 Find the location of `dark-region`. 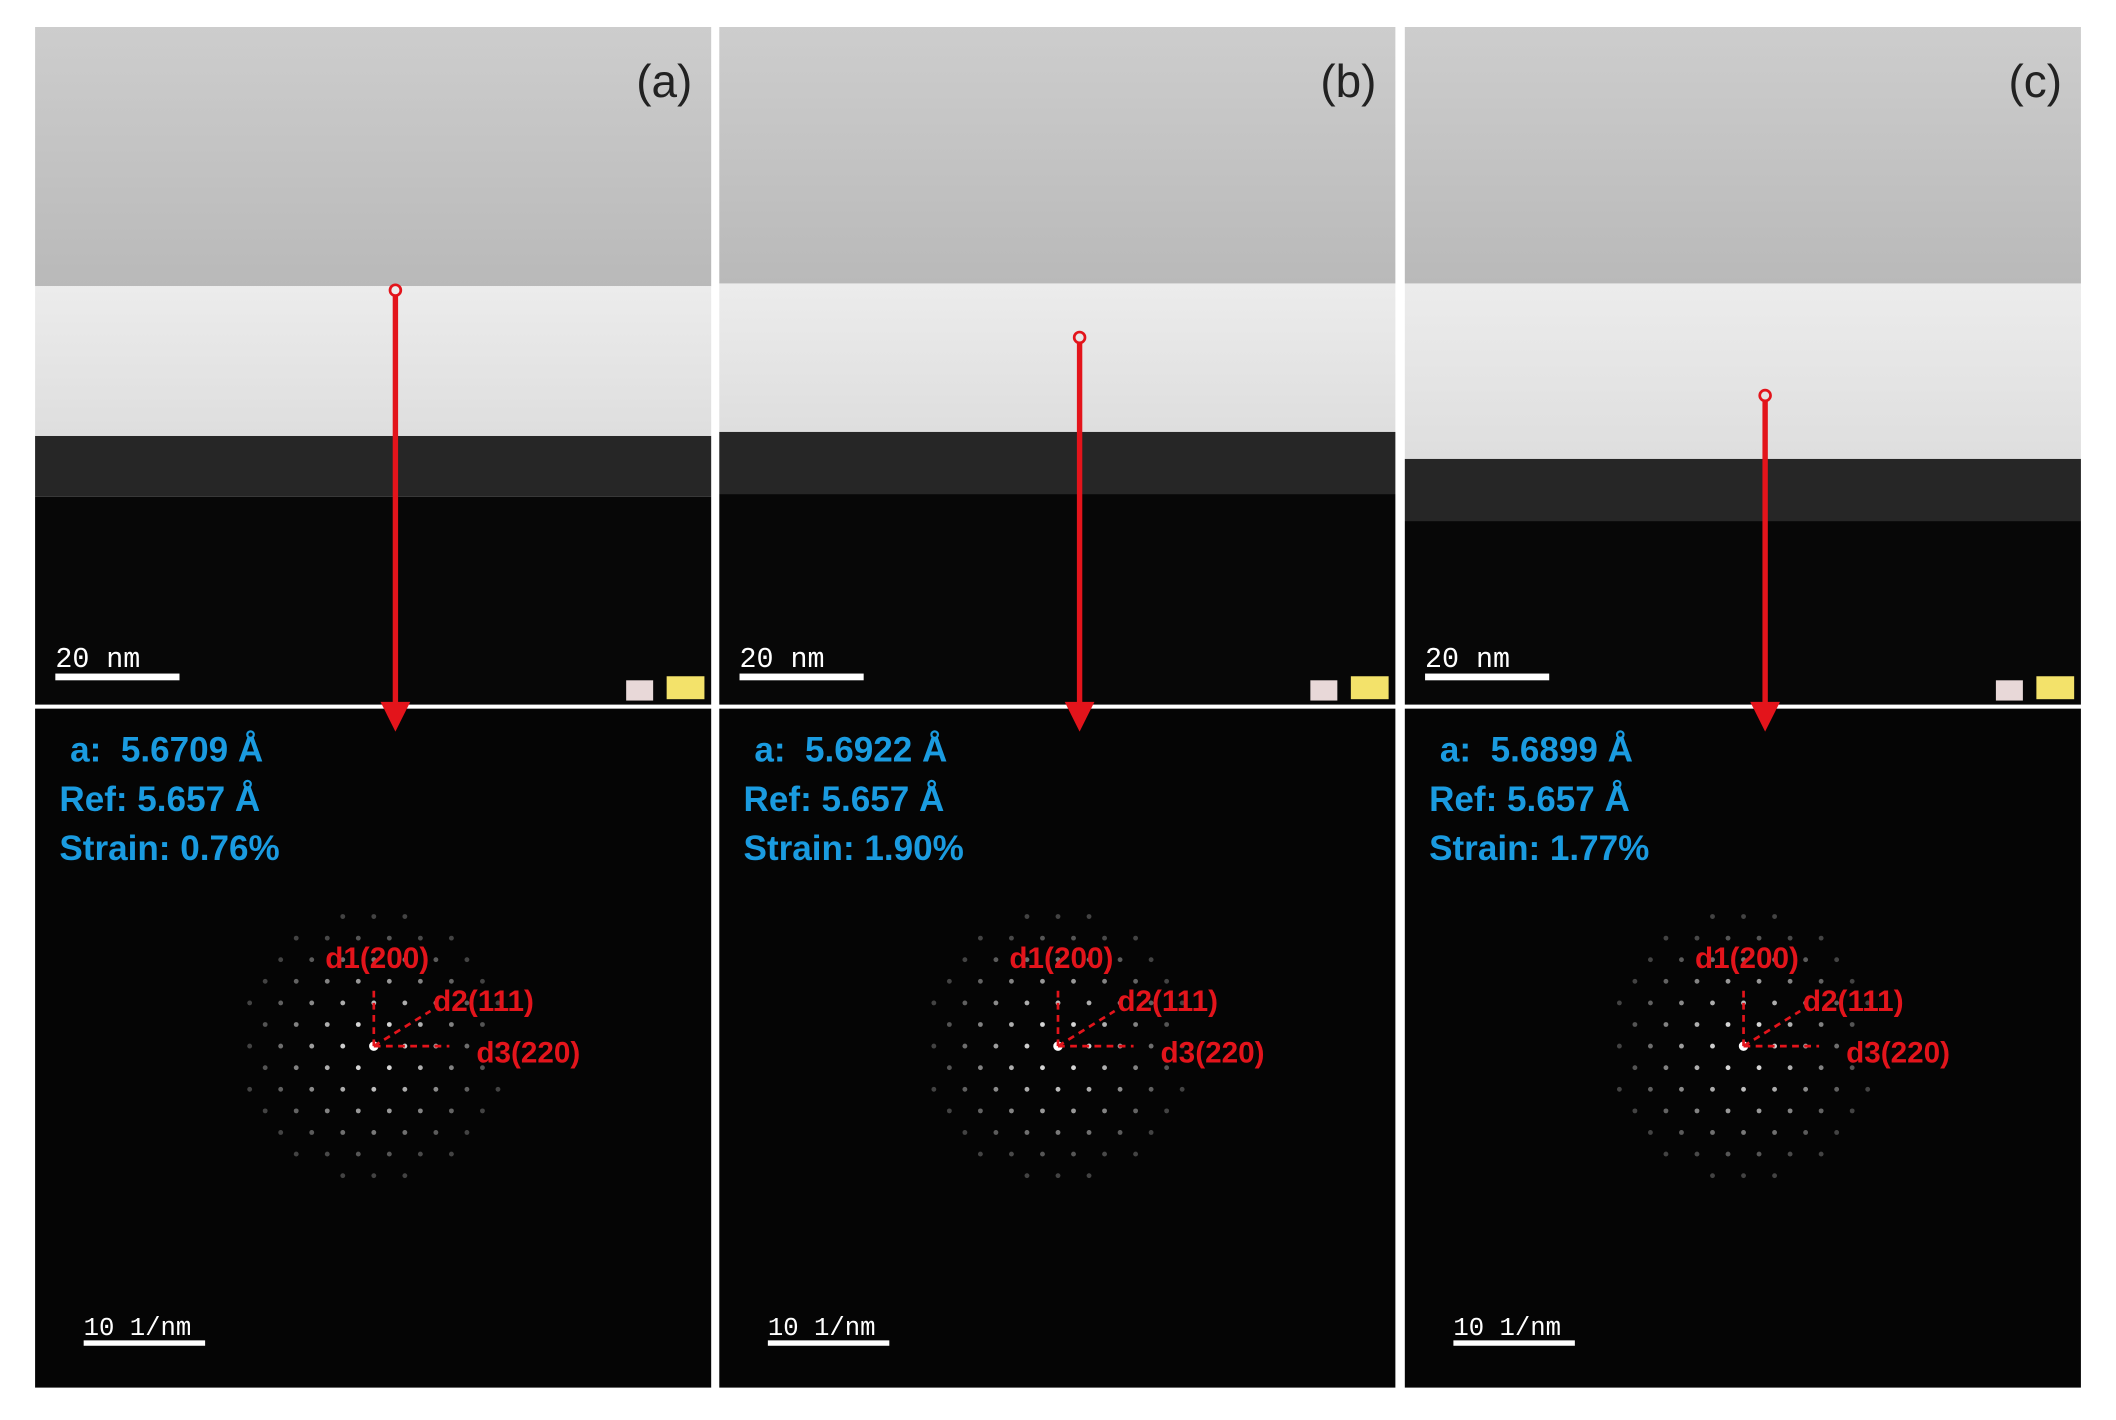

dark-region is located at coordinates (1057, 599).